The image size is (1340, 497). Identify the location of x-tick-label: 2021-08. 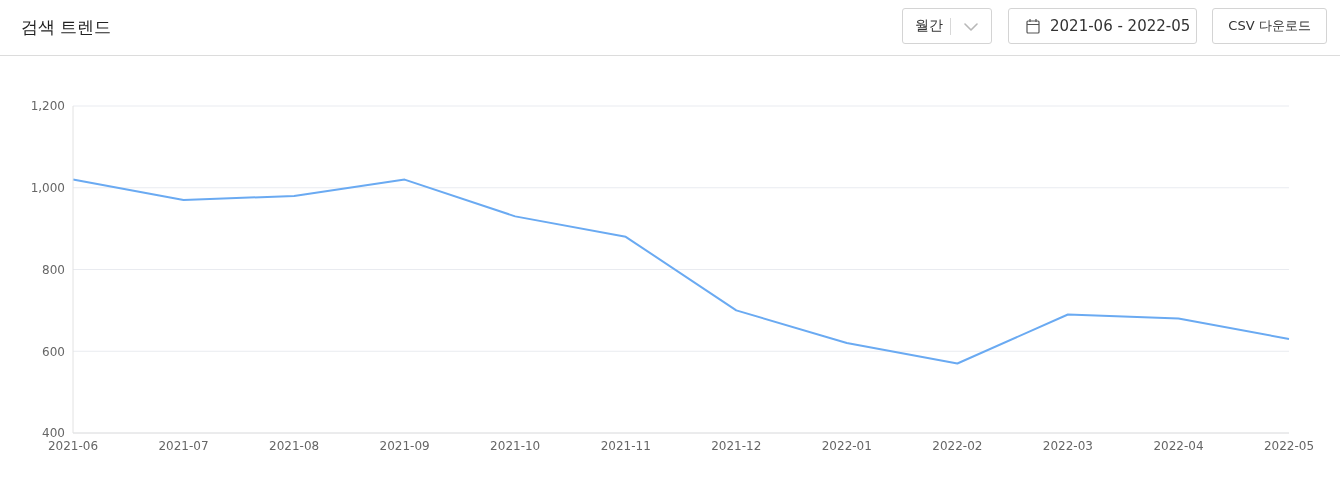
(294, 445).